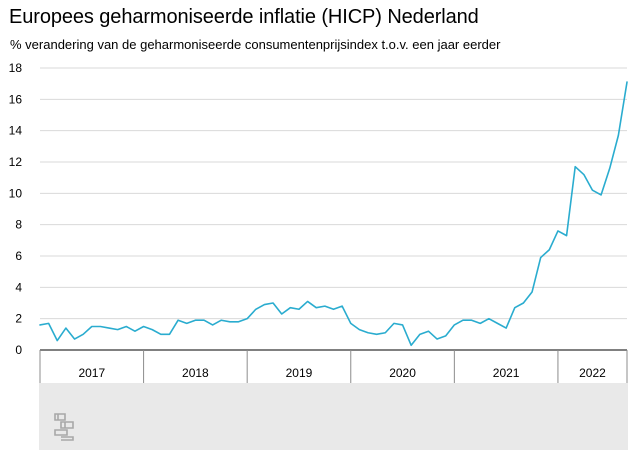  What do you see at coordinates (18, 287) in the screenshot?
I see `y-tick-label: 4` at bounding box center [18, 287].